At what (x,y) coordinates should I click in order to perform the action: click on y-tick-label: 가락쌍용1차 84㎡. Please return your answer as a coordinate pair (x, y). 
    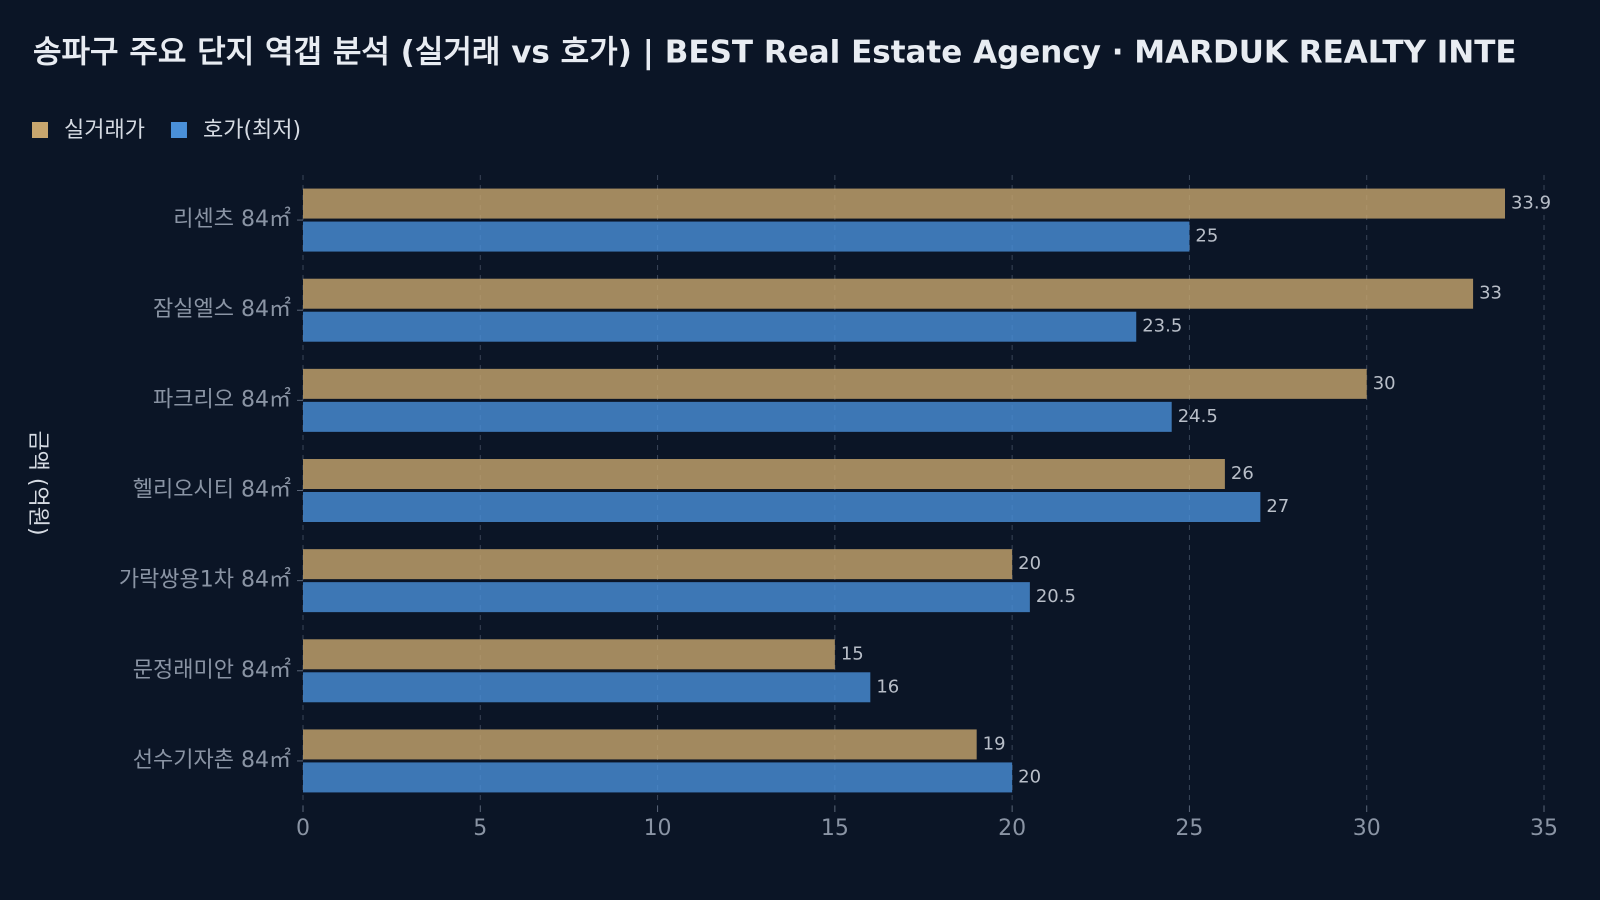
    Looking at the image, I should click on (205, 580).